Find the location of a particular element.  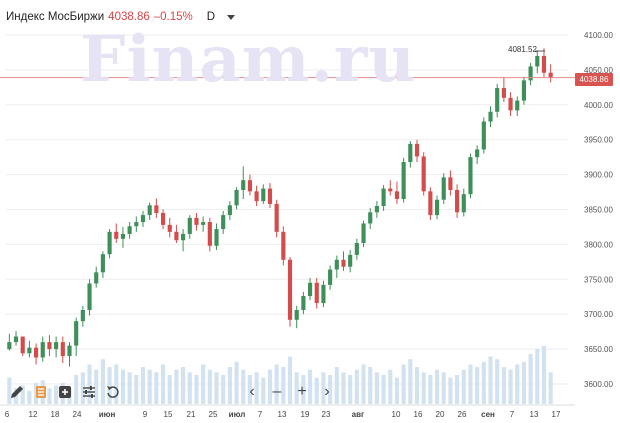

x-tick-label: 25 is located at coordinates (213, 414).